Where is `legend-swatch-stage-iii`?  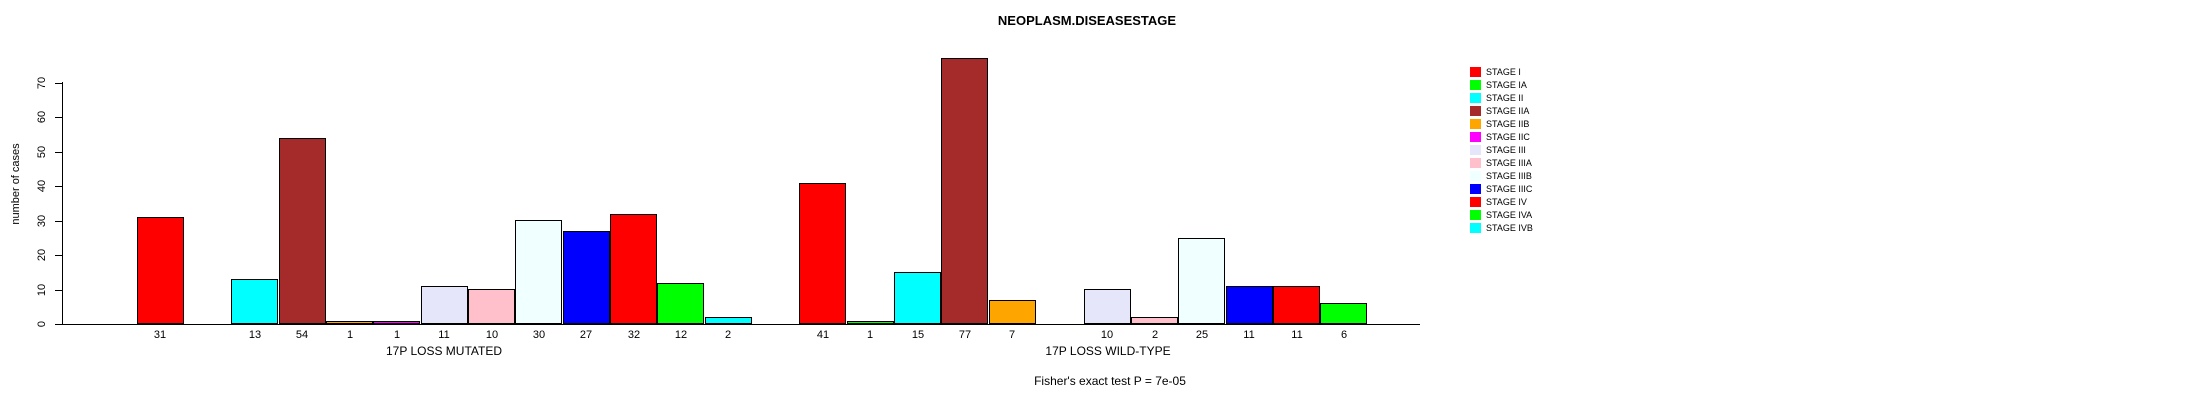
legend-swatch-stage-iii is located at coordinates (1475, 150).